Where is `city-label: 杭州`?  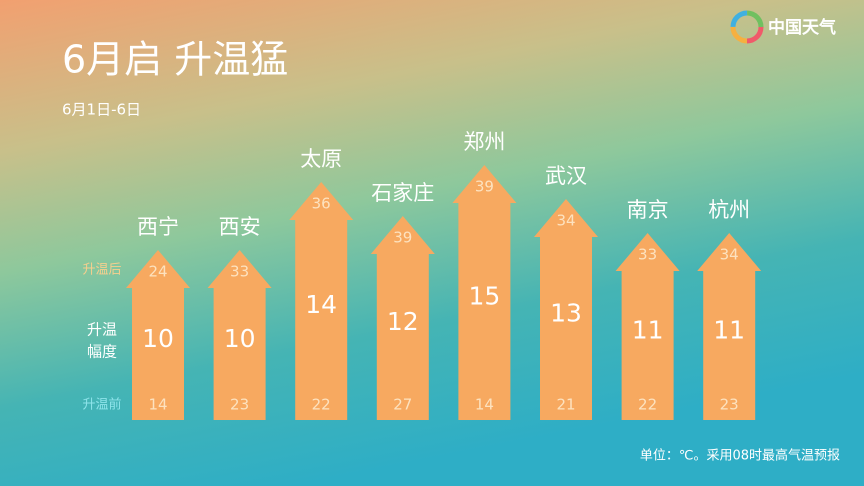
city-label: 杭州 is located at coordinates (729, 210).